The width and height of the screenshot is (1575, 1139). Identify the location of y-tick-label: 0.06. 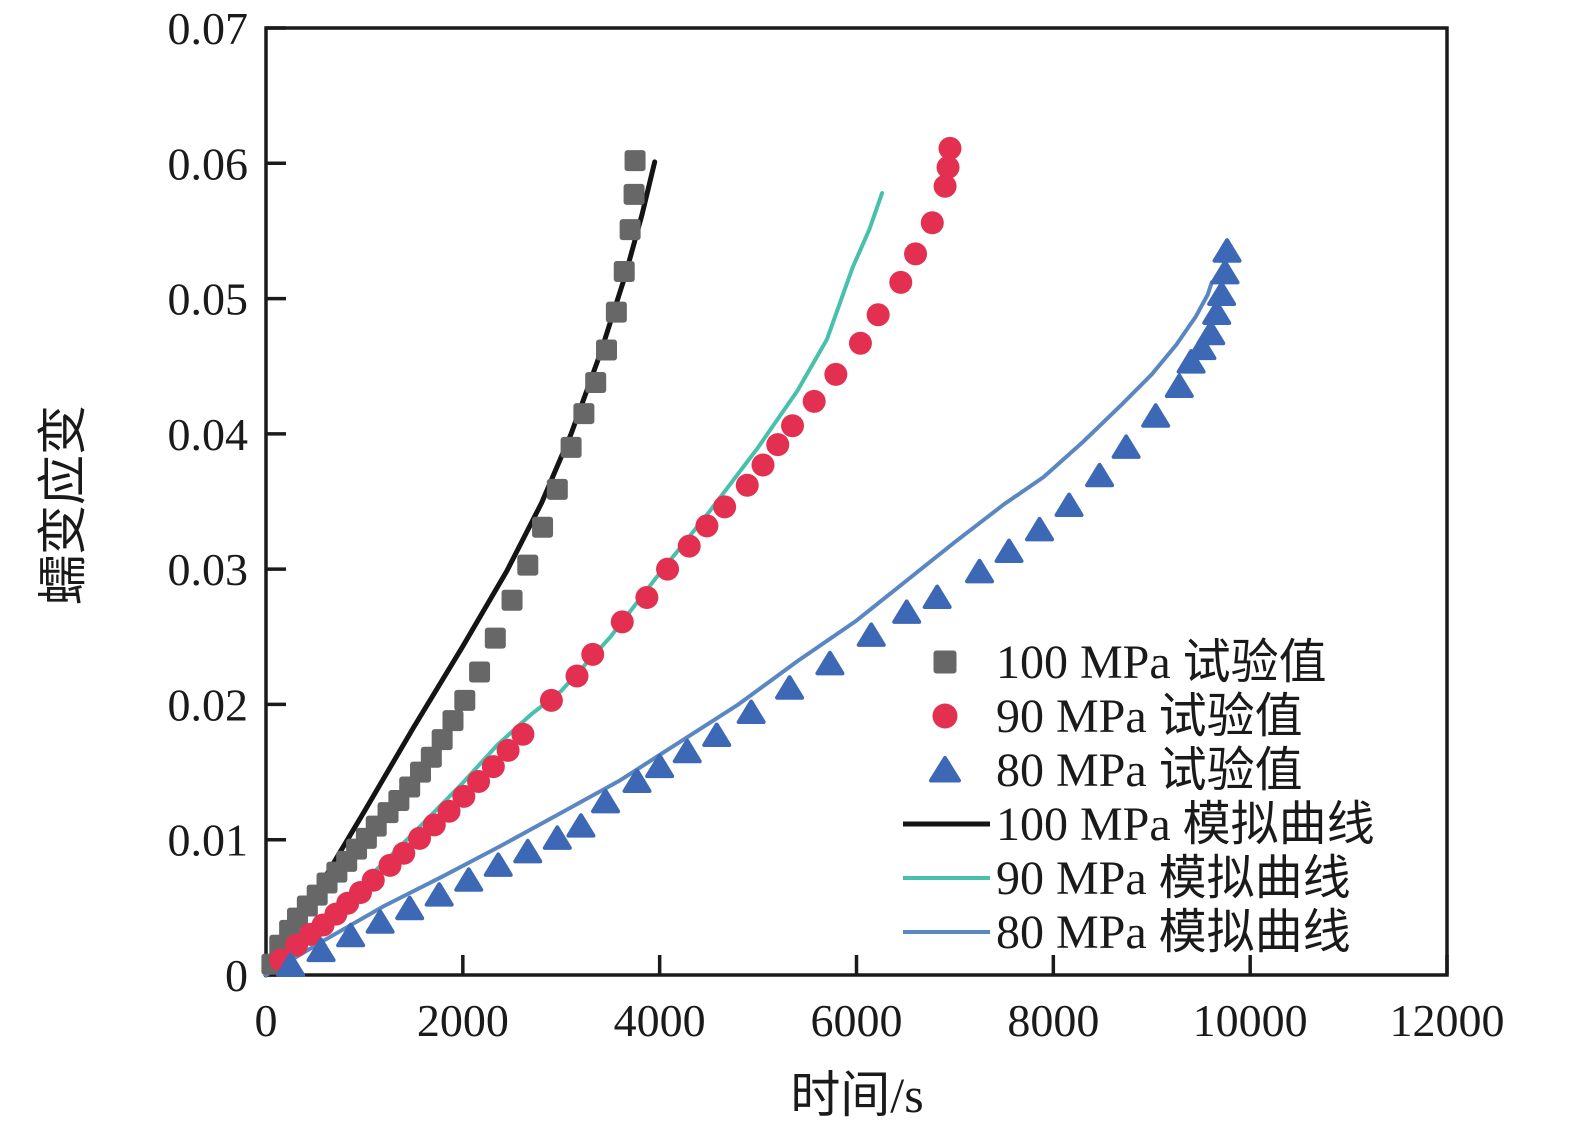
(208, 163).